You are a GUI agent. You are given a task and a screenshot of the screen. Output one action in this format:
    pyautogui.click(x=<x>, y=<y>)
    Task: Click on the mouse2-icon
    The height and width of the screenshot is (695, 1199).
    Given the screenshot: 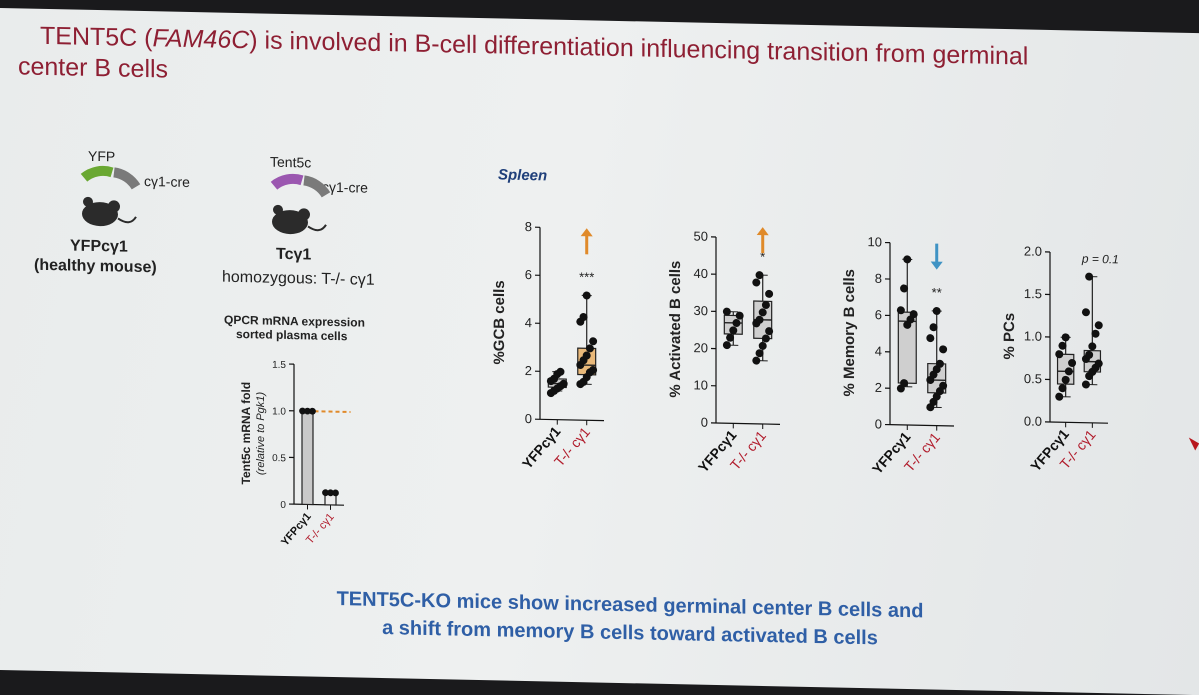 What is the action you would take?
    pyautogui.click(x=303, y=207)
    